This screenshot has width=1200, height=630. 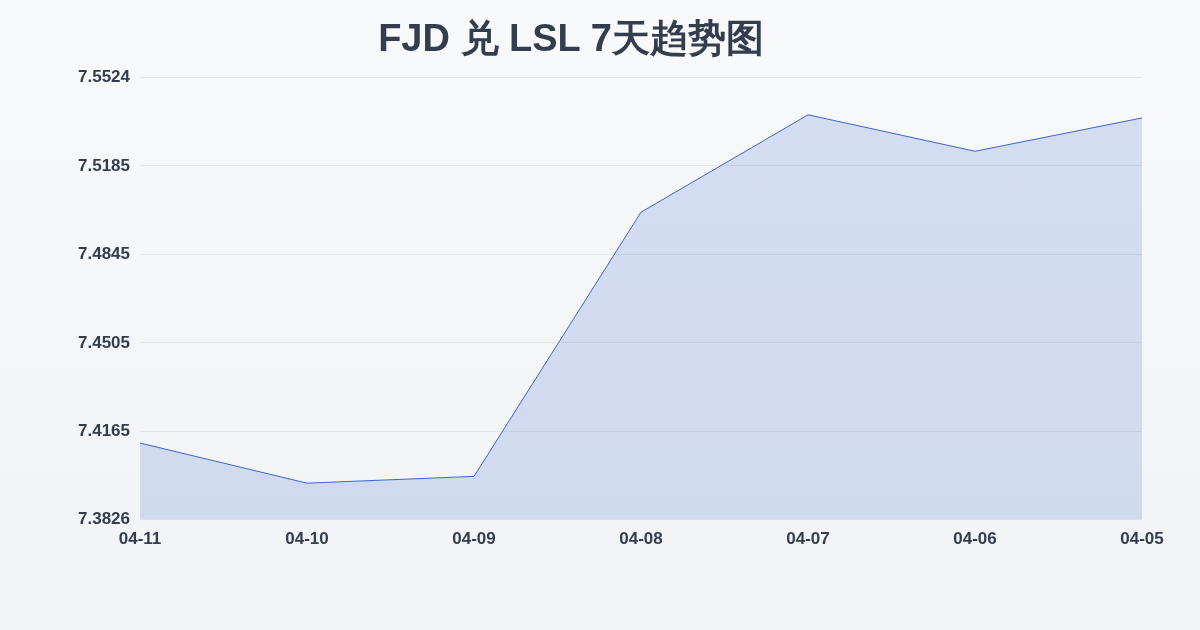 What do you see at coordinates (808, 539) in the screenshot?
I see `x-tick-label: 04-07` at bounding box center [808, 539].